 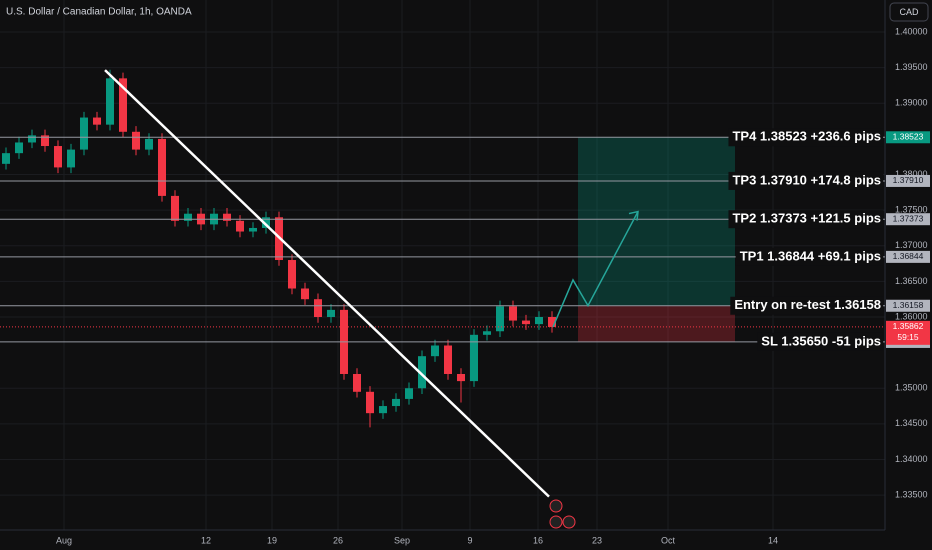 What do you see at coordinates (911, 103) in the screenshot?
I see `y-tick-label: 1.39000` at bounding box center [911, 103].